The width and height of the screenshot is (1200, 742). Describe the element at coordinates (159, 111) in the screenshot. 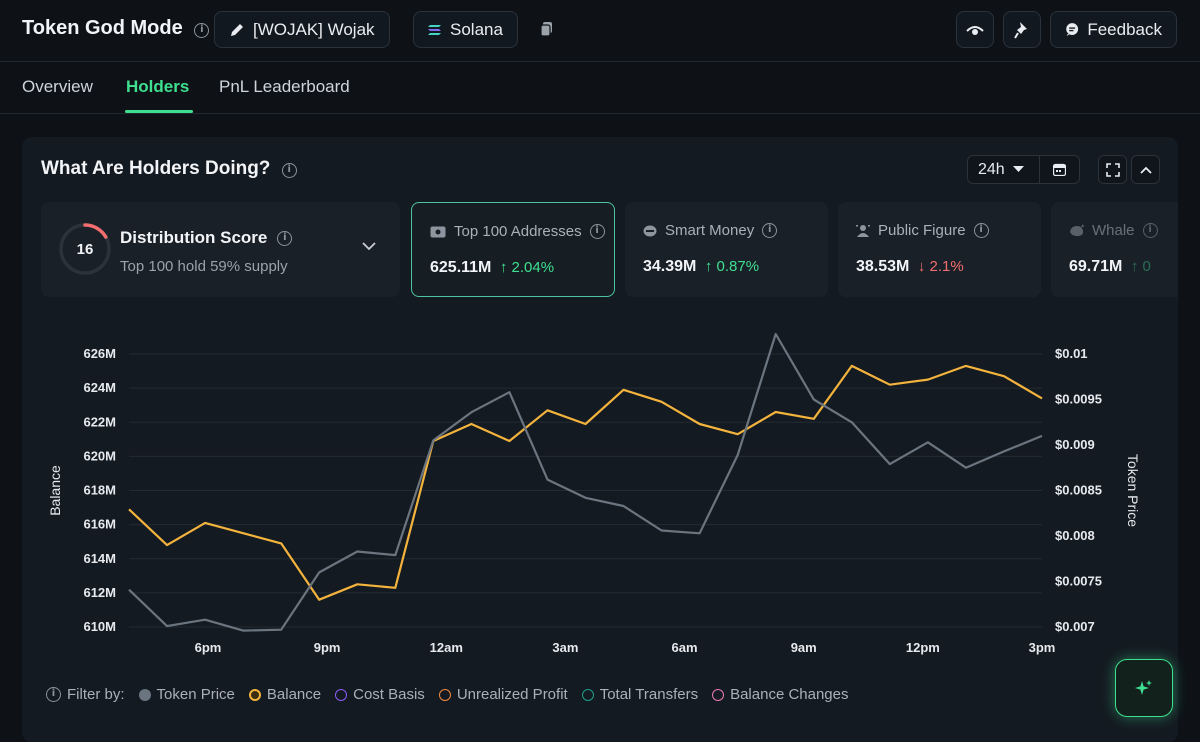

I see `active-tab-indicator` at that location.